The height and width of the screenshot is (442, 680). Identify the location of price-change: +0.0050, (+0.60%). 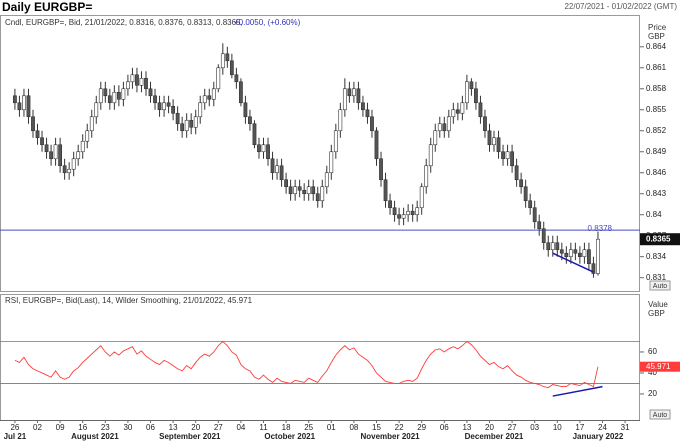
(267, 22).